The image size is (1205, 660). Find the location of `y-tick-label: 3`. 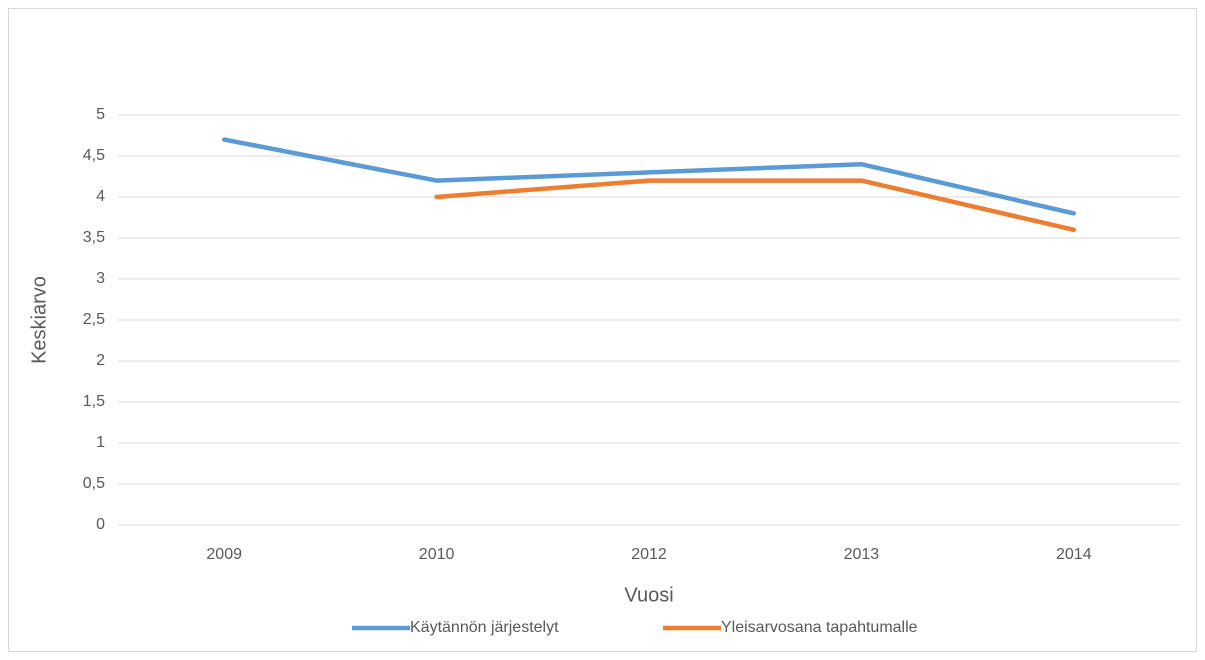

y-tick-label: 3 is located at coordinates (100, 278).